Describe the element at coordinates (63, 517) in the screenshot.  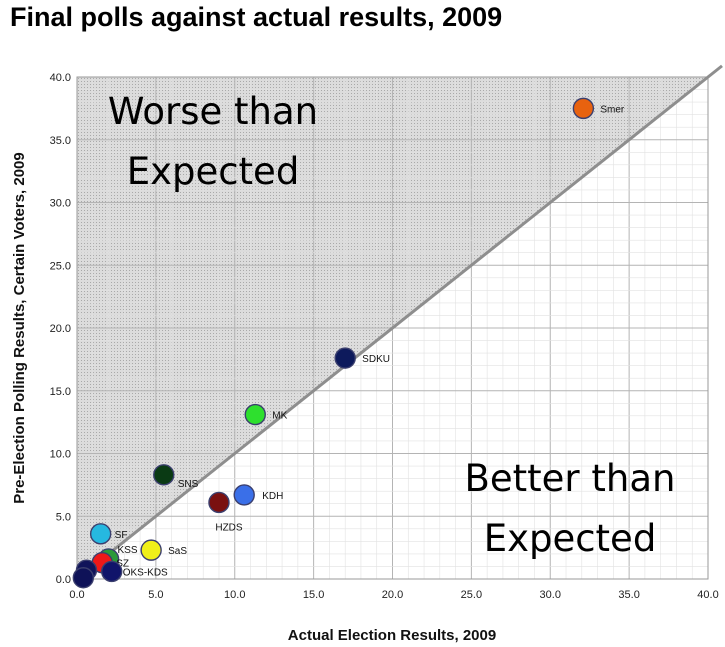
I see `y-tick-label: 5.0` at that location.